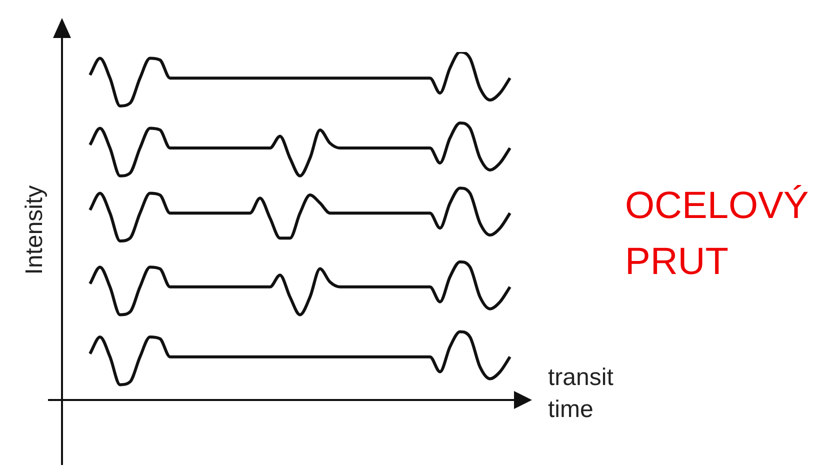 The image size is (823, 471). I want to click on y-axis-title: Intensity, so click(35, 230).